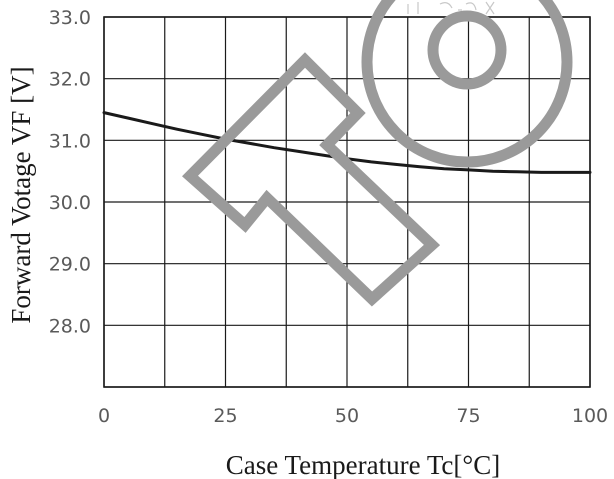  I want to click on inner-ring-icon, so click(467, 50).